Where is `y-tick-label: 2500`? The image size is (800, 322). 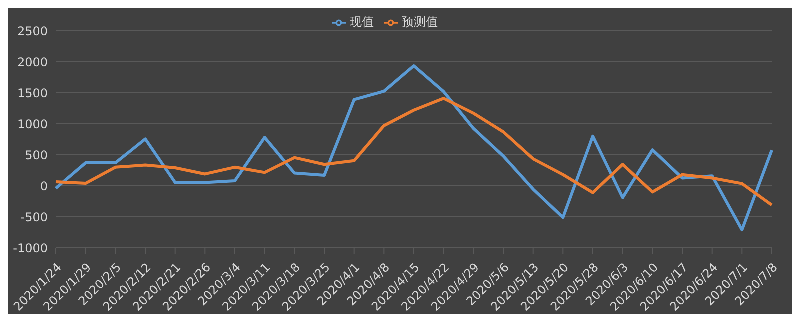 y-tick-label: 2500 is located at coordinates (32, 31).